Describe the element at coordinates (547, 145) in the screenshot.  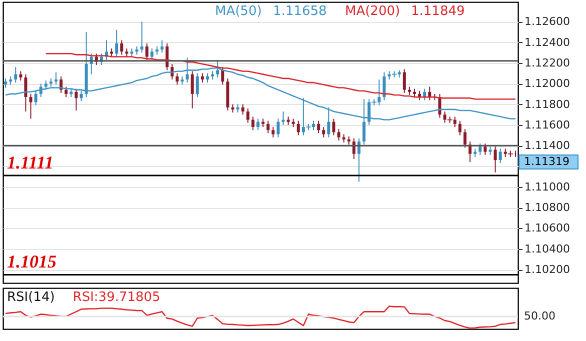
I see `y-tick-label: 1.11400` at that location.